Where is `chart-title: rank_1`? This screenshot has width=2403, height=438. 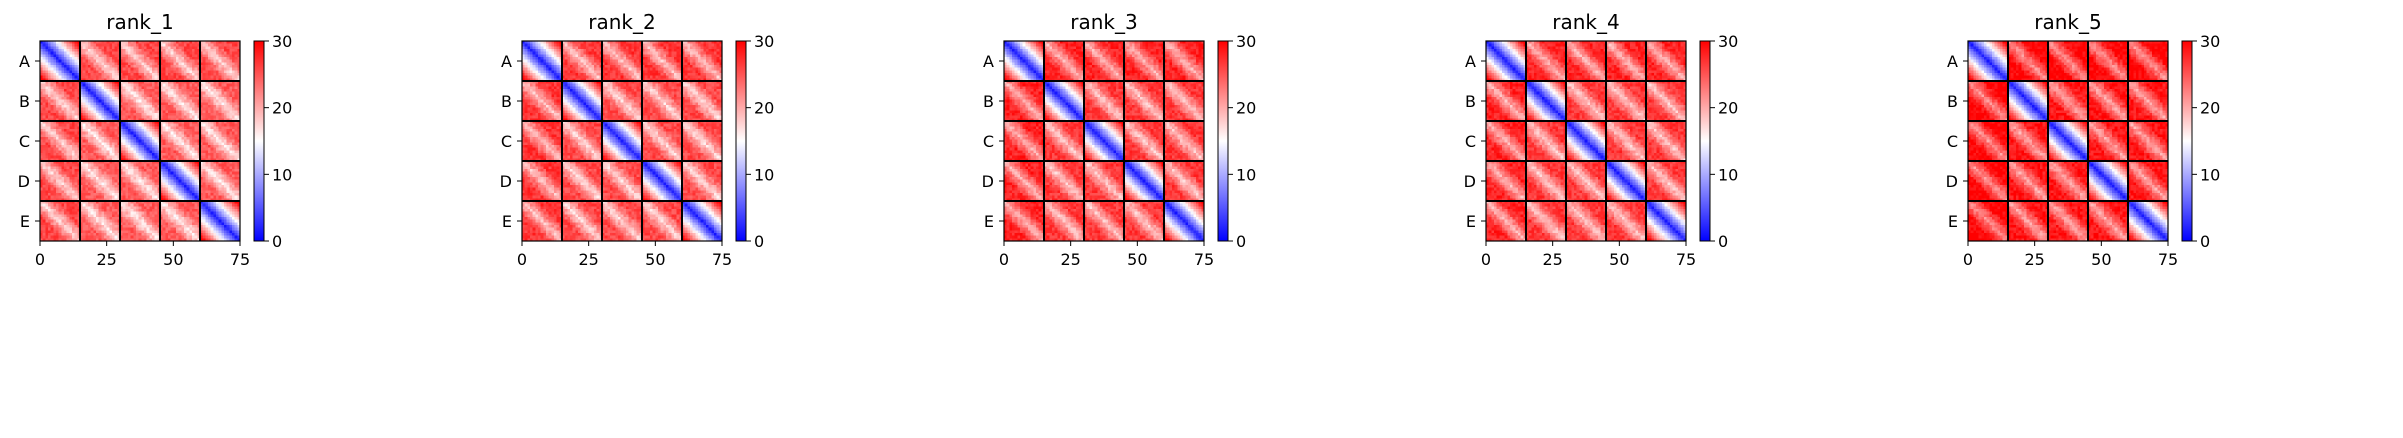
chart-title: rank_1 is located at coordinates (139, 22).